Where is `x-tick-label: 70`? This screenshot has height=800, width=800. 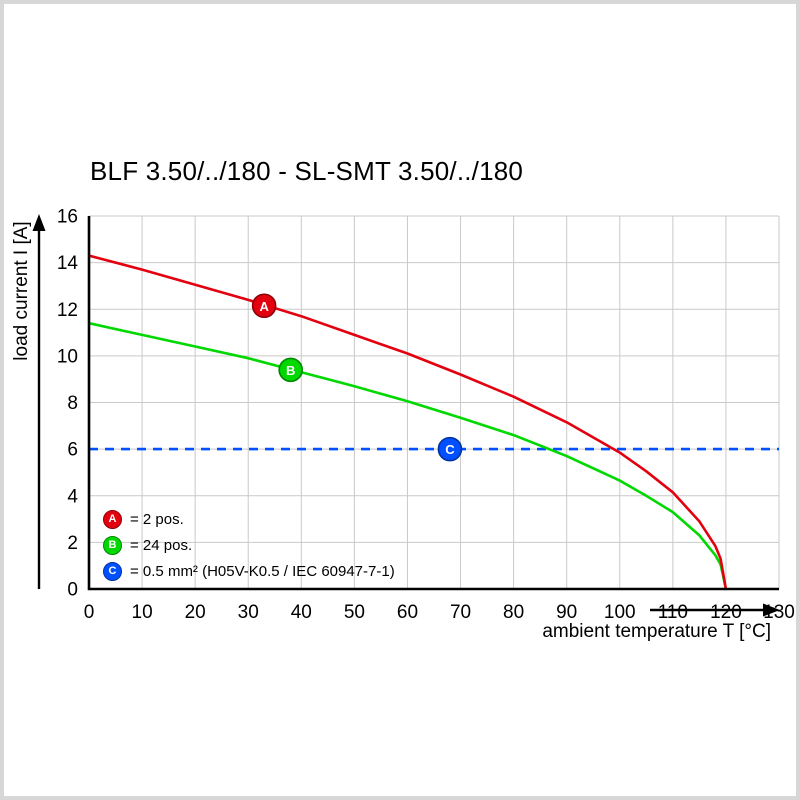
x-tick-label: 70 is located at coordinates (460, 612).